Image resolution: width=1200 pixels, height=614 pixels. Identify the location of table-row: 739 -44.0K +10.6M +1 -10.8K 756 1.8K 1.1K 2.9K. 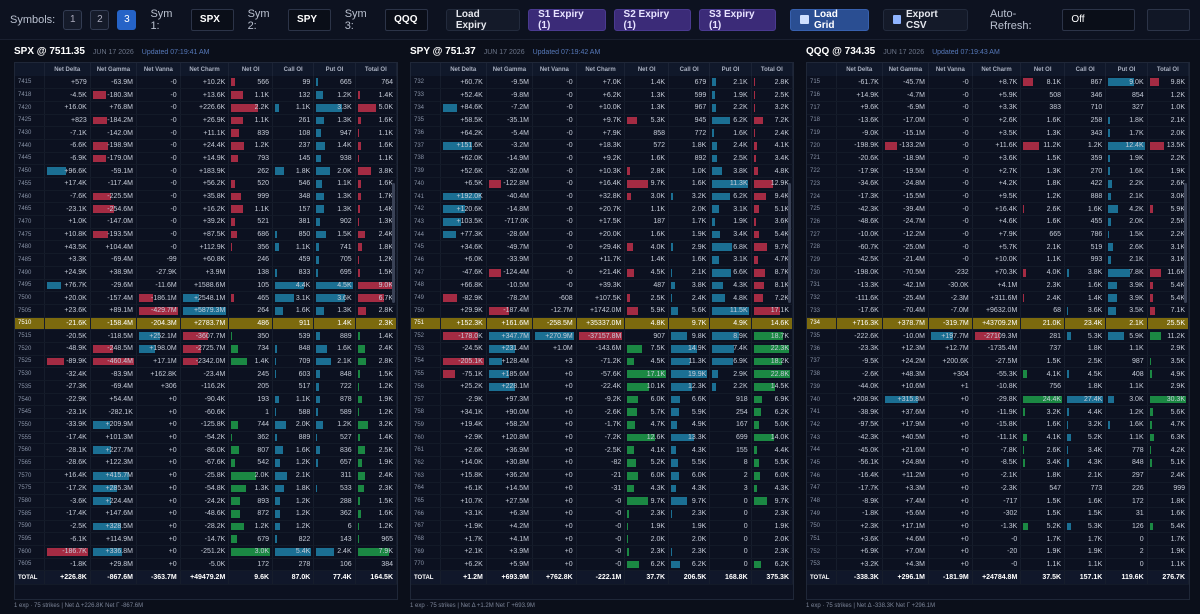
(998, 387).